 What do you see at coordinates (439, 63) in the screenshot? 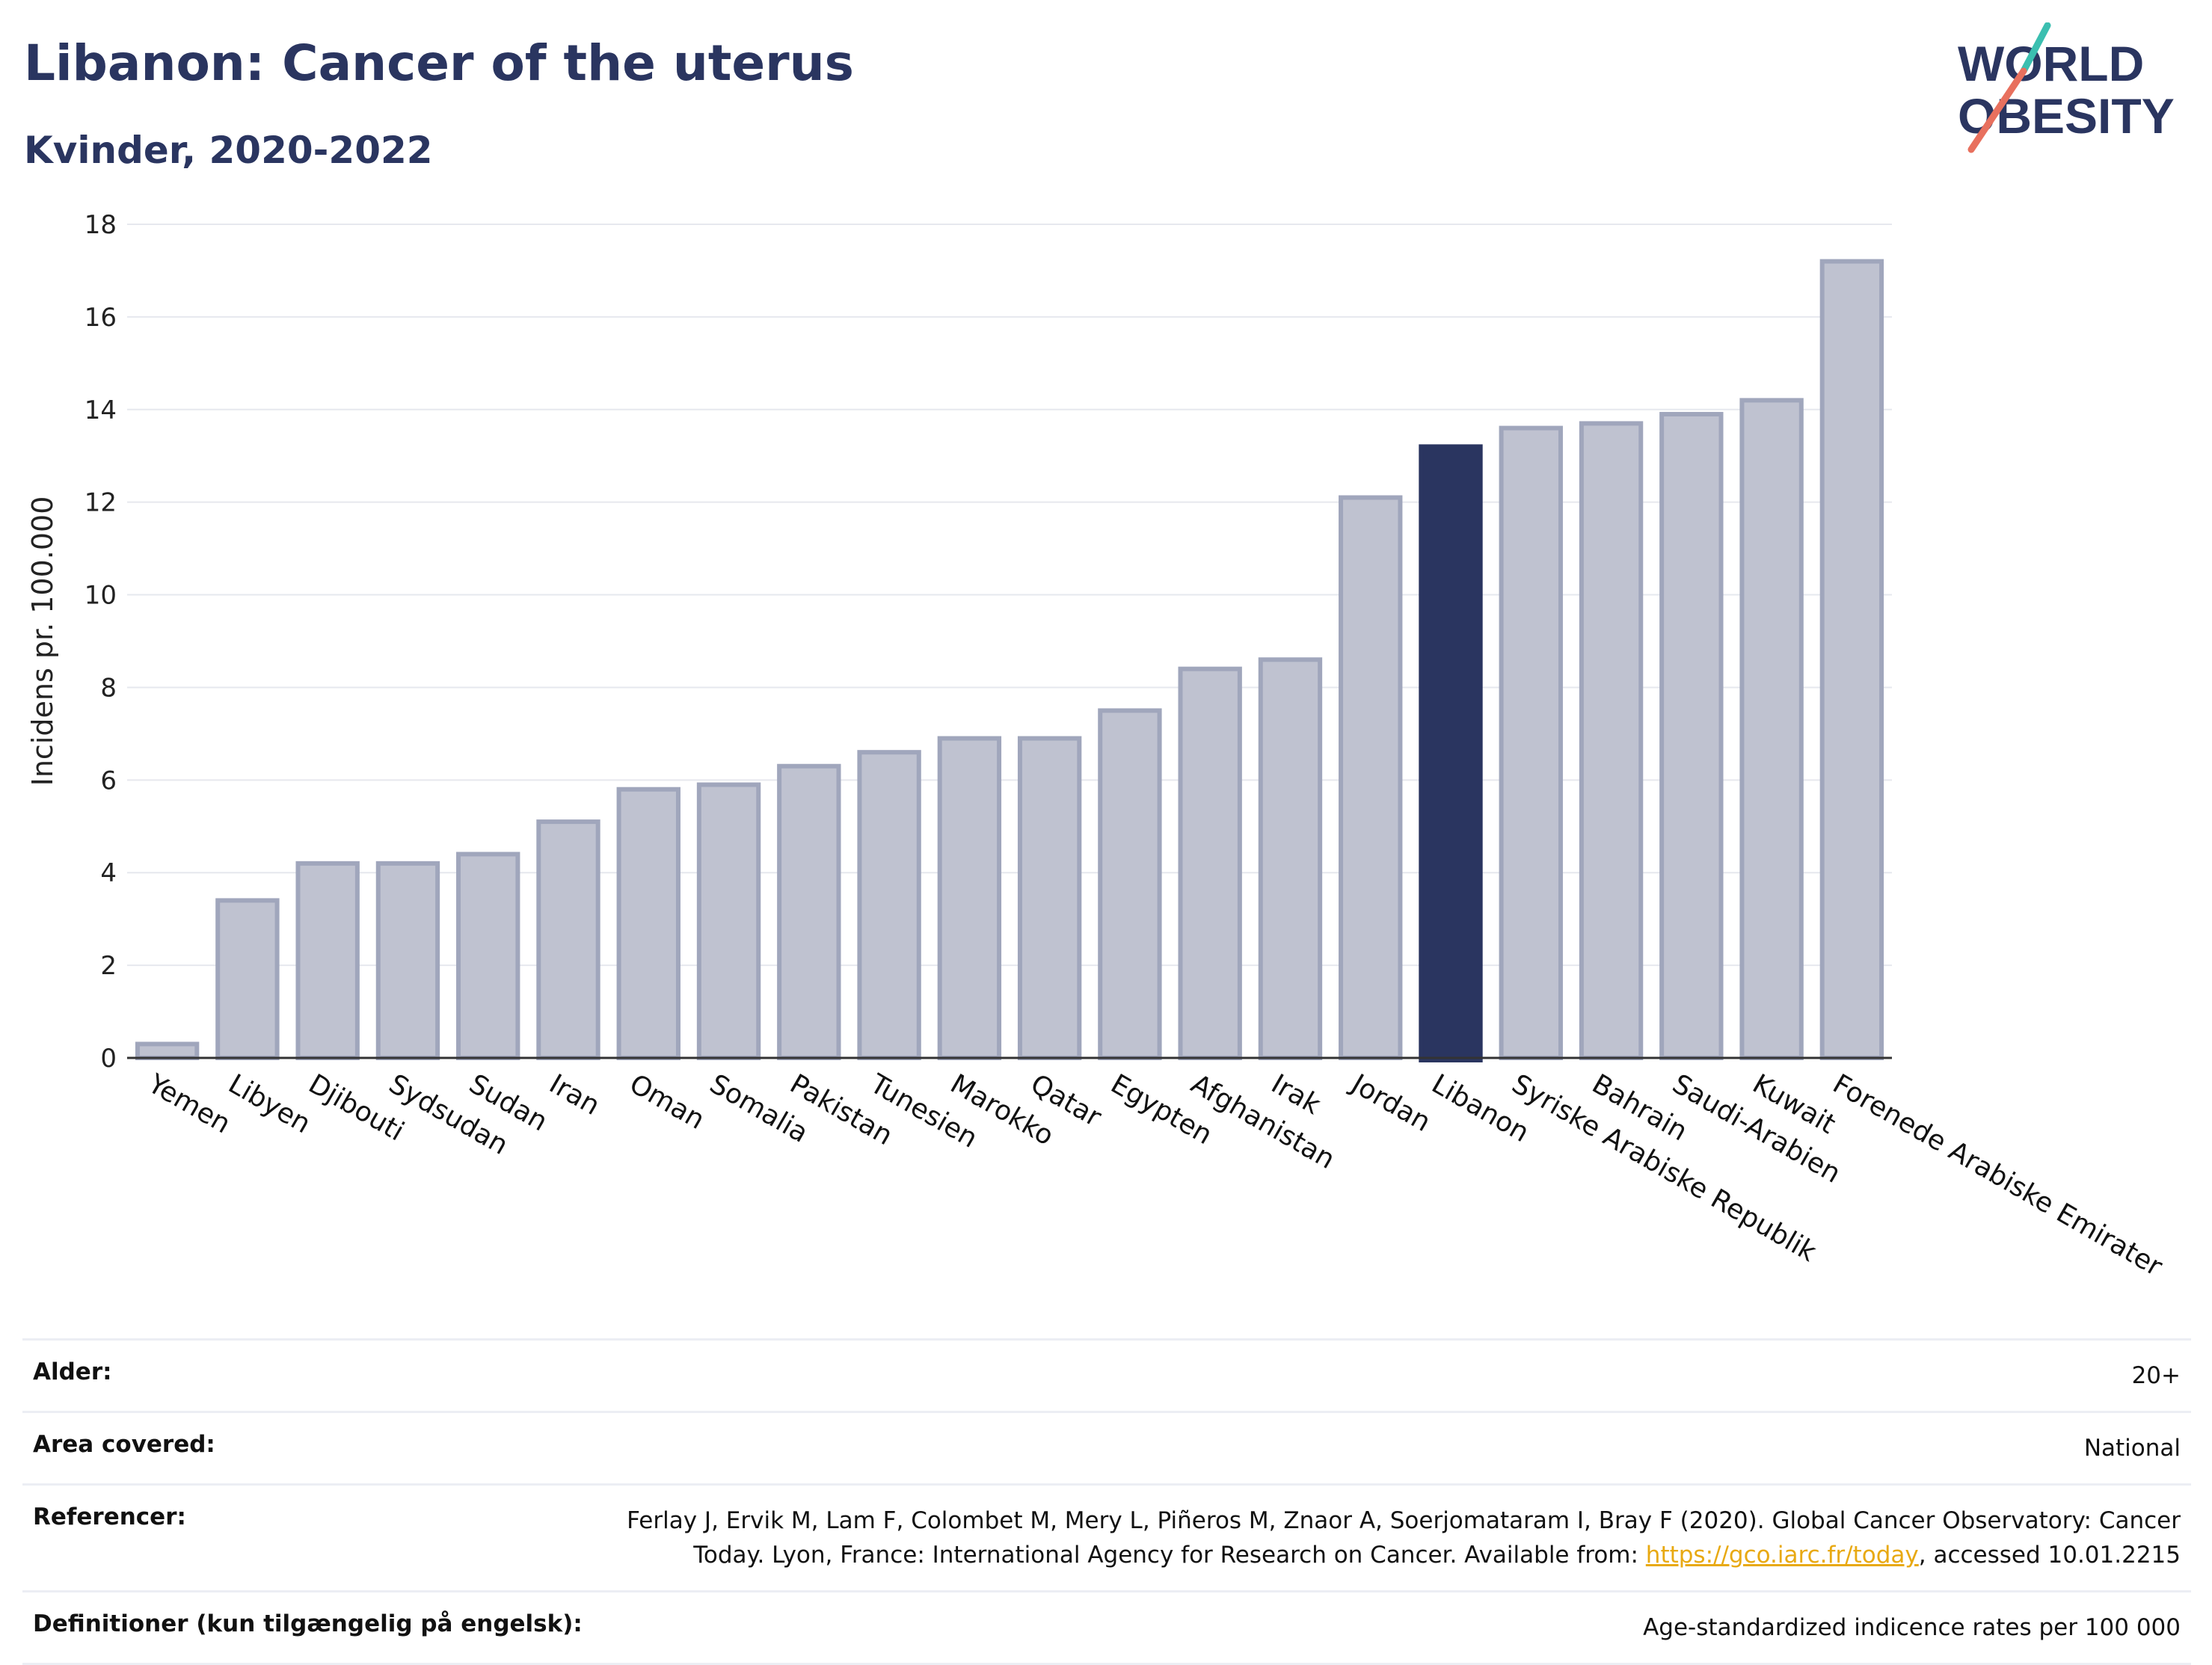
I see `chart-title: Libanon: Cancer of the uterus` at bounding box center [439, 63].